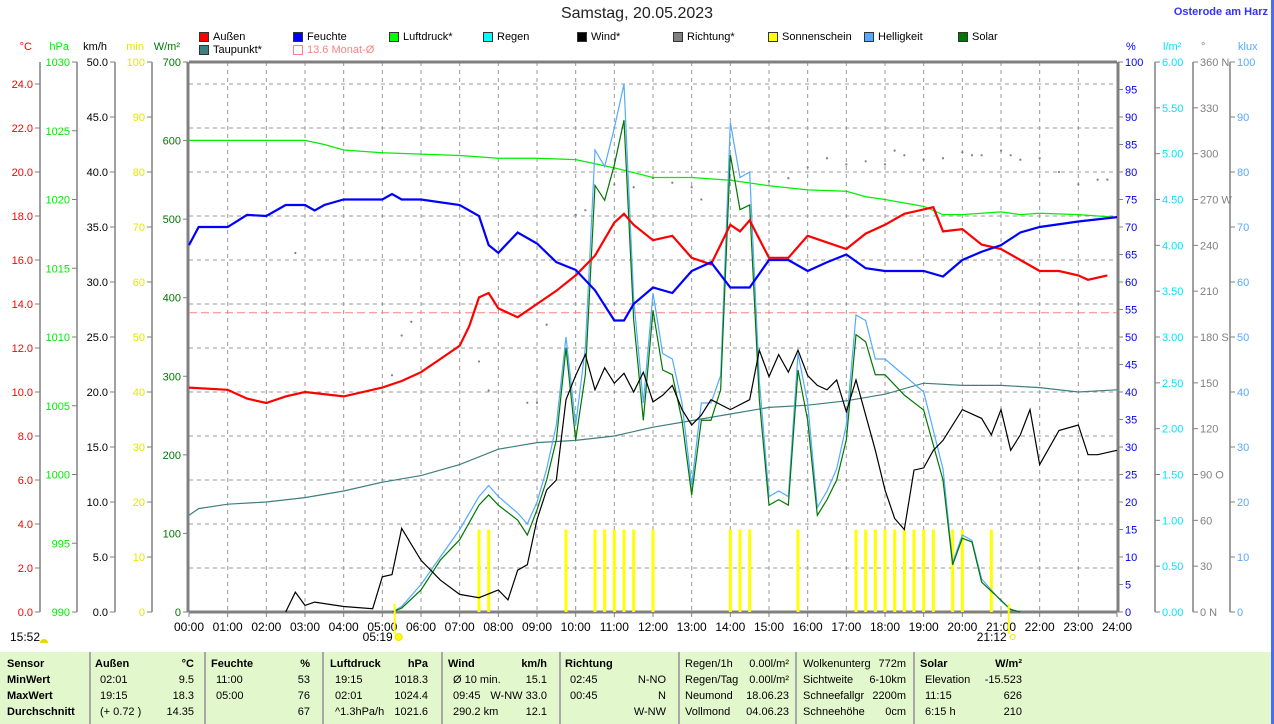  Describe the element at coordinates (58, 269) in the screenshot. I see `hpa-tick-label: 1015` at that location.